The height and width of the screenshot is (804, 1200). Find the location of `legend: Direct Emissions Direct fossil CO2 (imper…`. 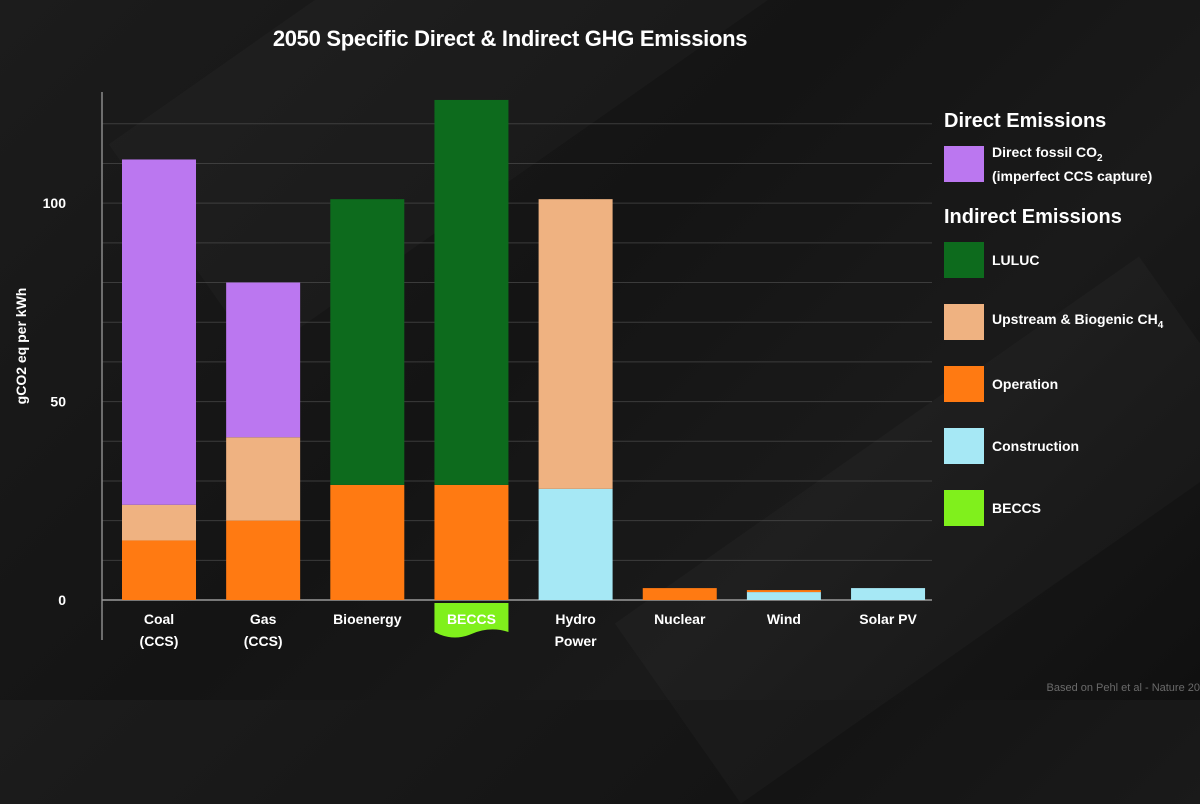

legend: Direct Emissions Direct fossil CO2 (imper… is located at coordinates (1072, 330).